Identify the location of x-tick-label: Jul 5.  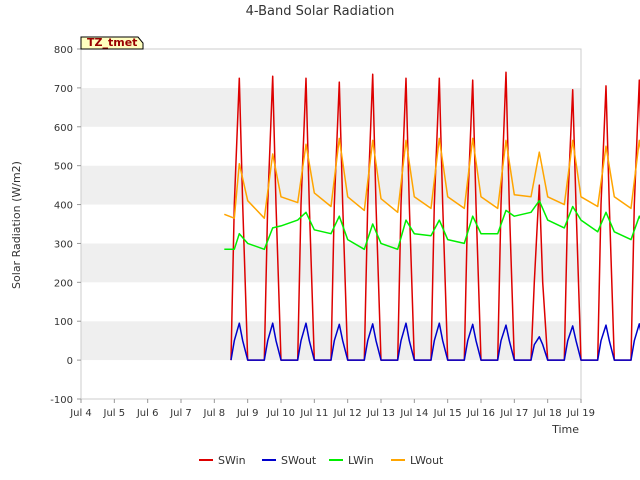
(114, 413).